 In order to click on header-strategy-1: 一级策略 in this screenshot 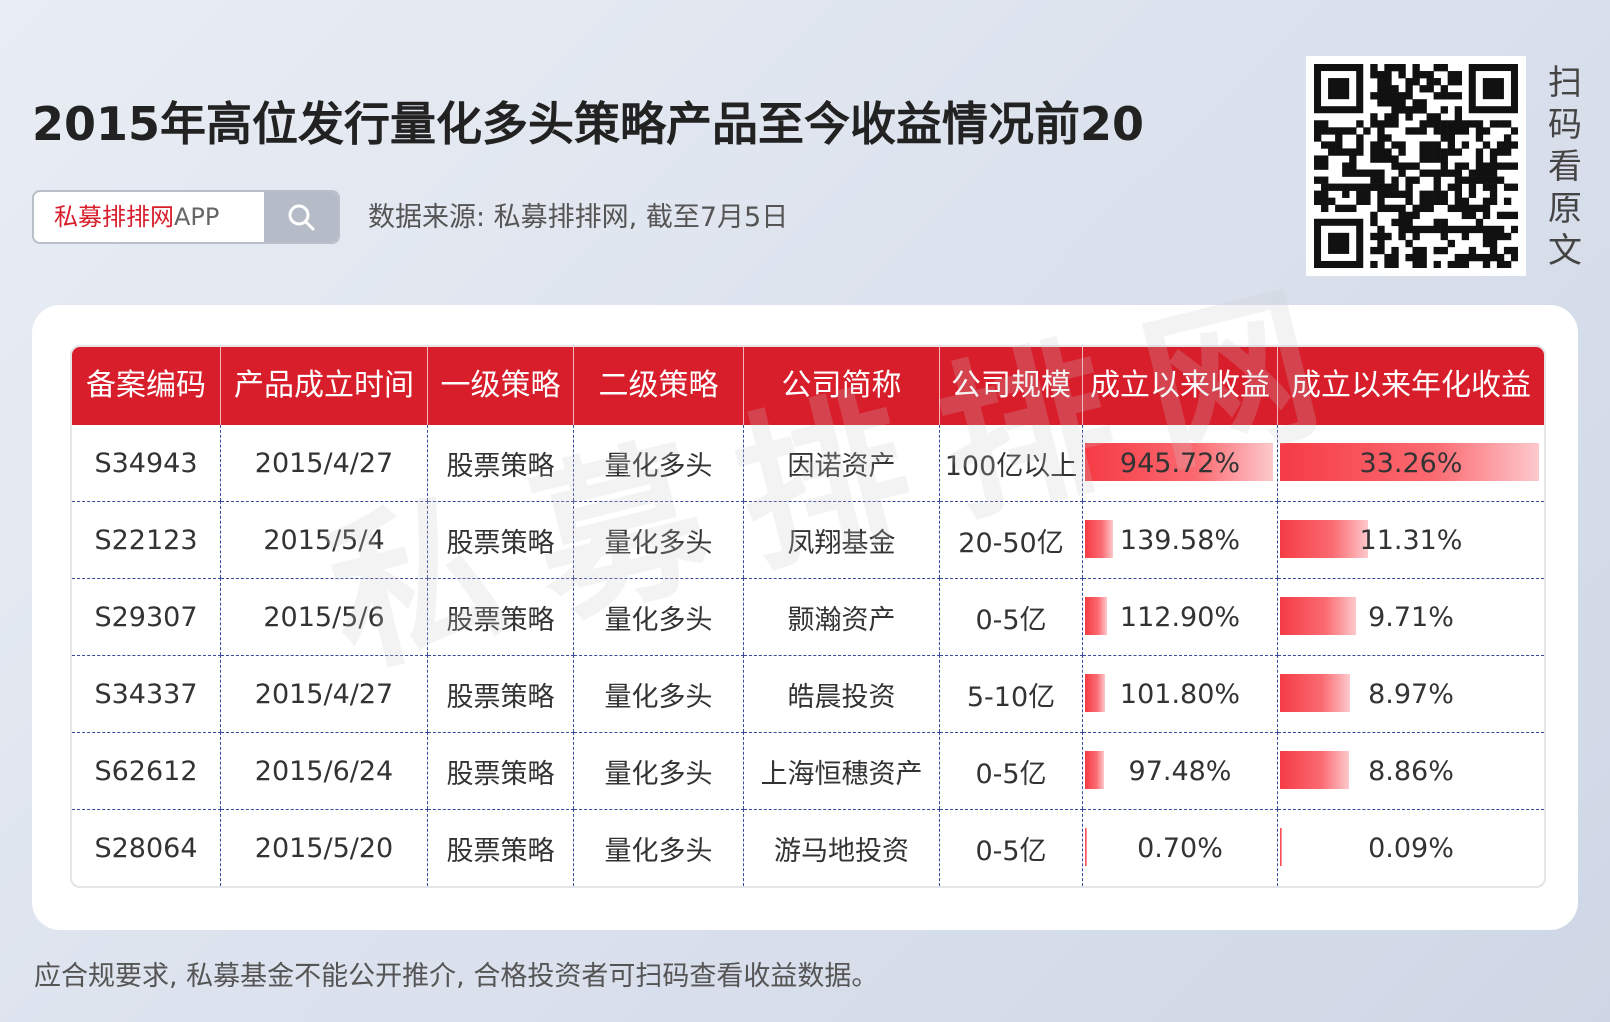, I will do `click(501, 386)`.